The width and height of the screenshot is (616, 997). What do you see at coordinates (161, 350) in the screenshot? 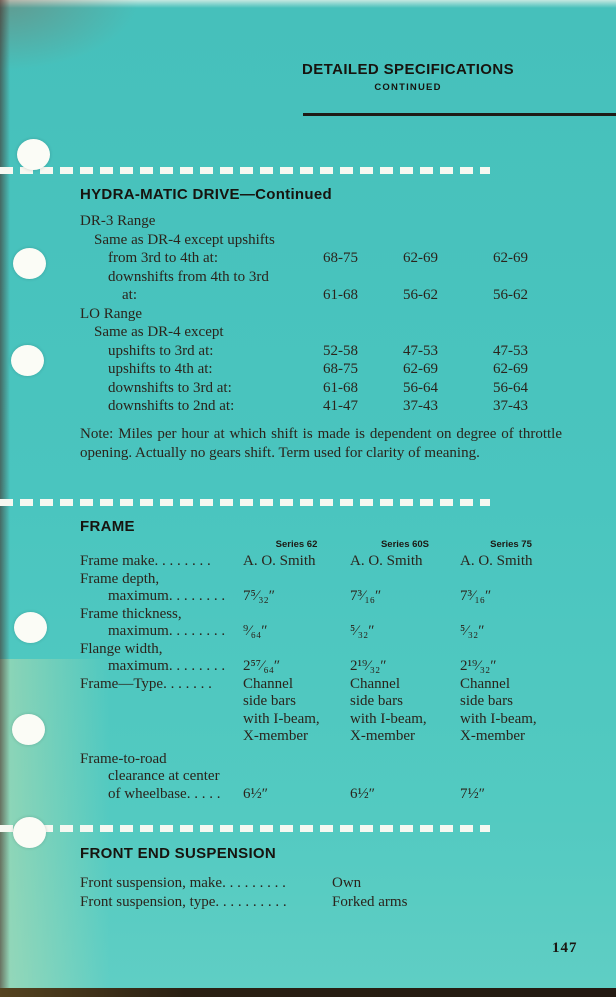
I see `spec-label: upshifts to 3rd at:` at bounding box center [161, 350].